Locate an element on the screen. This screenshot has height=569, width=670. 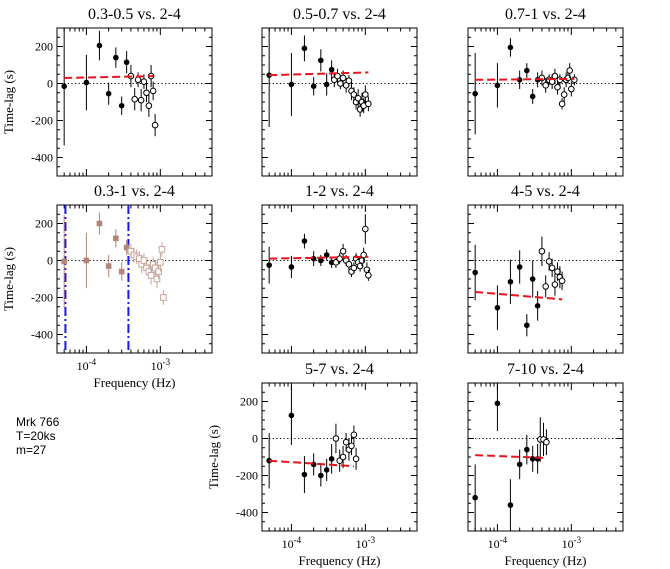
info-m: m=27 is located at coordinates (31, 450).